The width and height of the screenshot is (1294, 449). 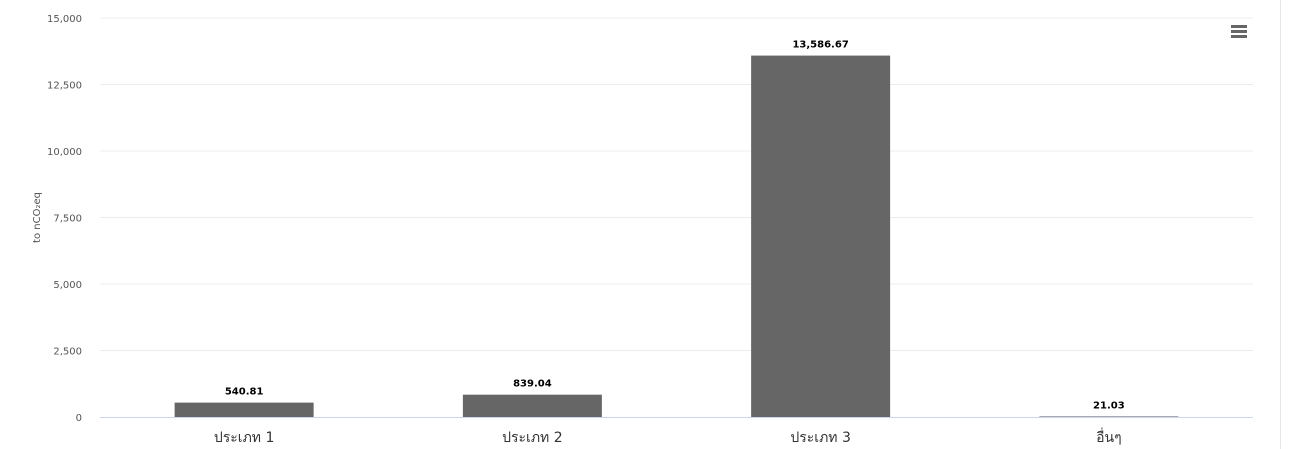 What do you see at coordinates (67, 219) in the screenshot?
I see `y-tick-label: 7,500` at bounding box center [67, 219].